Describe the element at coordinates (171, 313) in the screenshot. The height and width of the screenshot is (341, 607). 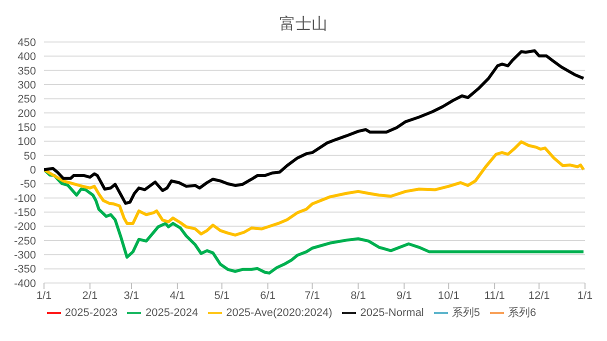
I see `legend-label: 2025-2024` at that location.